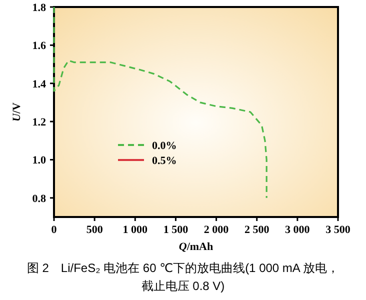 Image resolution: width=366 pixels, height=300 pixels. What do you see at coordinates (338, 230) in the screenshot?
I see `x-tick-label: 3 500` at bounding box center [338, 230].